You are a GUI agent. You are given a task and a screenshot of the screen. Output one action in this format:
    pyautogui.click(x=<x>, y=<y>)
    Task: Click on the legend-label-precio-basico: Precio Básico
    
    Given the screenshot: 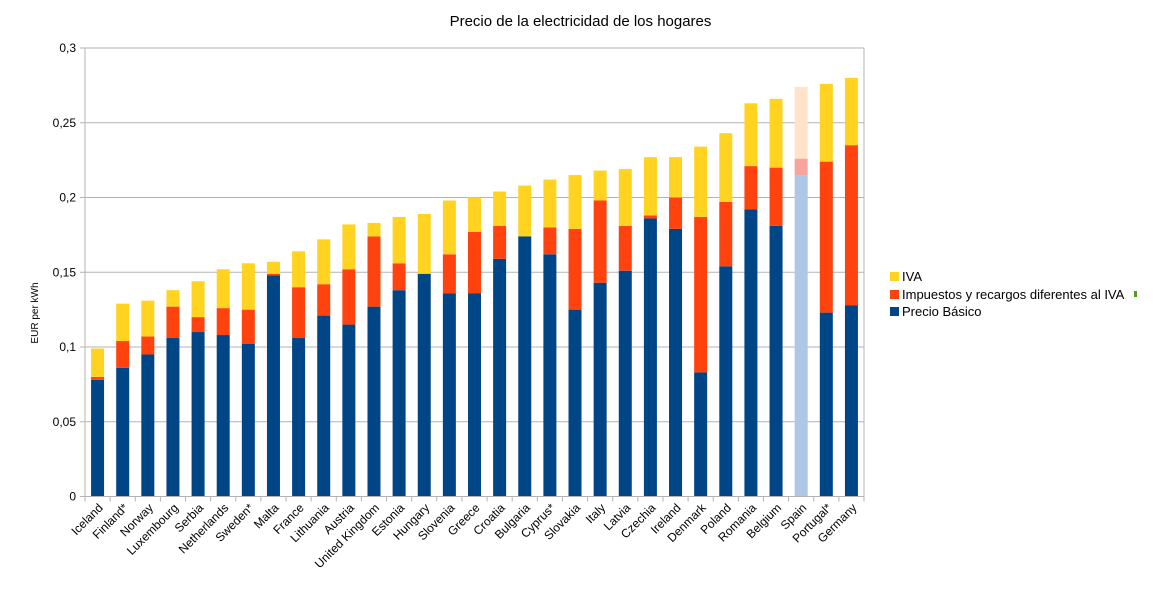 What is the action you would take?
    pyautogui.click(x=942, y=312)
    